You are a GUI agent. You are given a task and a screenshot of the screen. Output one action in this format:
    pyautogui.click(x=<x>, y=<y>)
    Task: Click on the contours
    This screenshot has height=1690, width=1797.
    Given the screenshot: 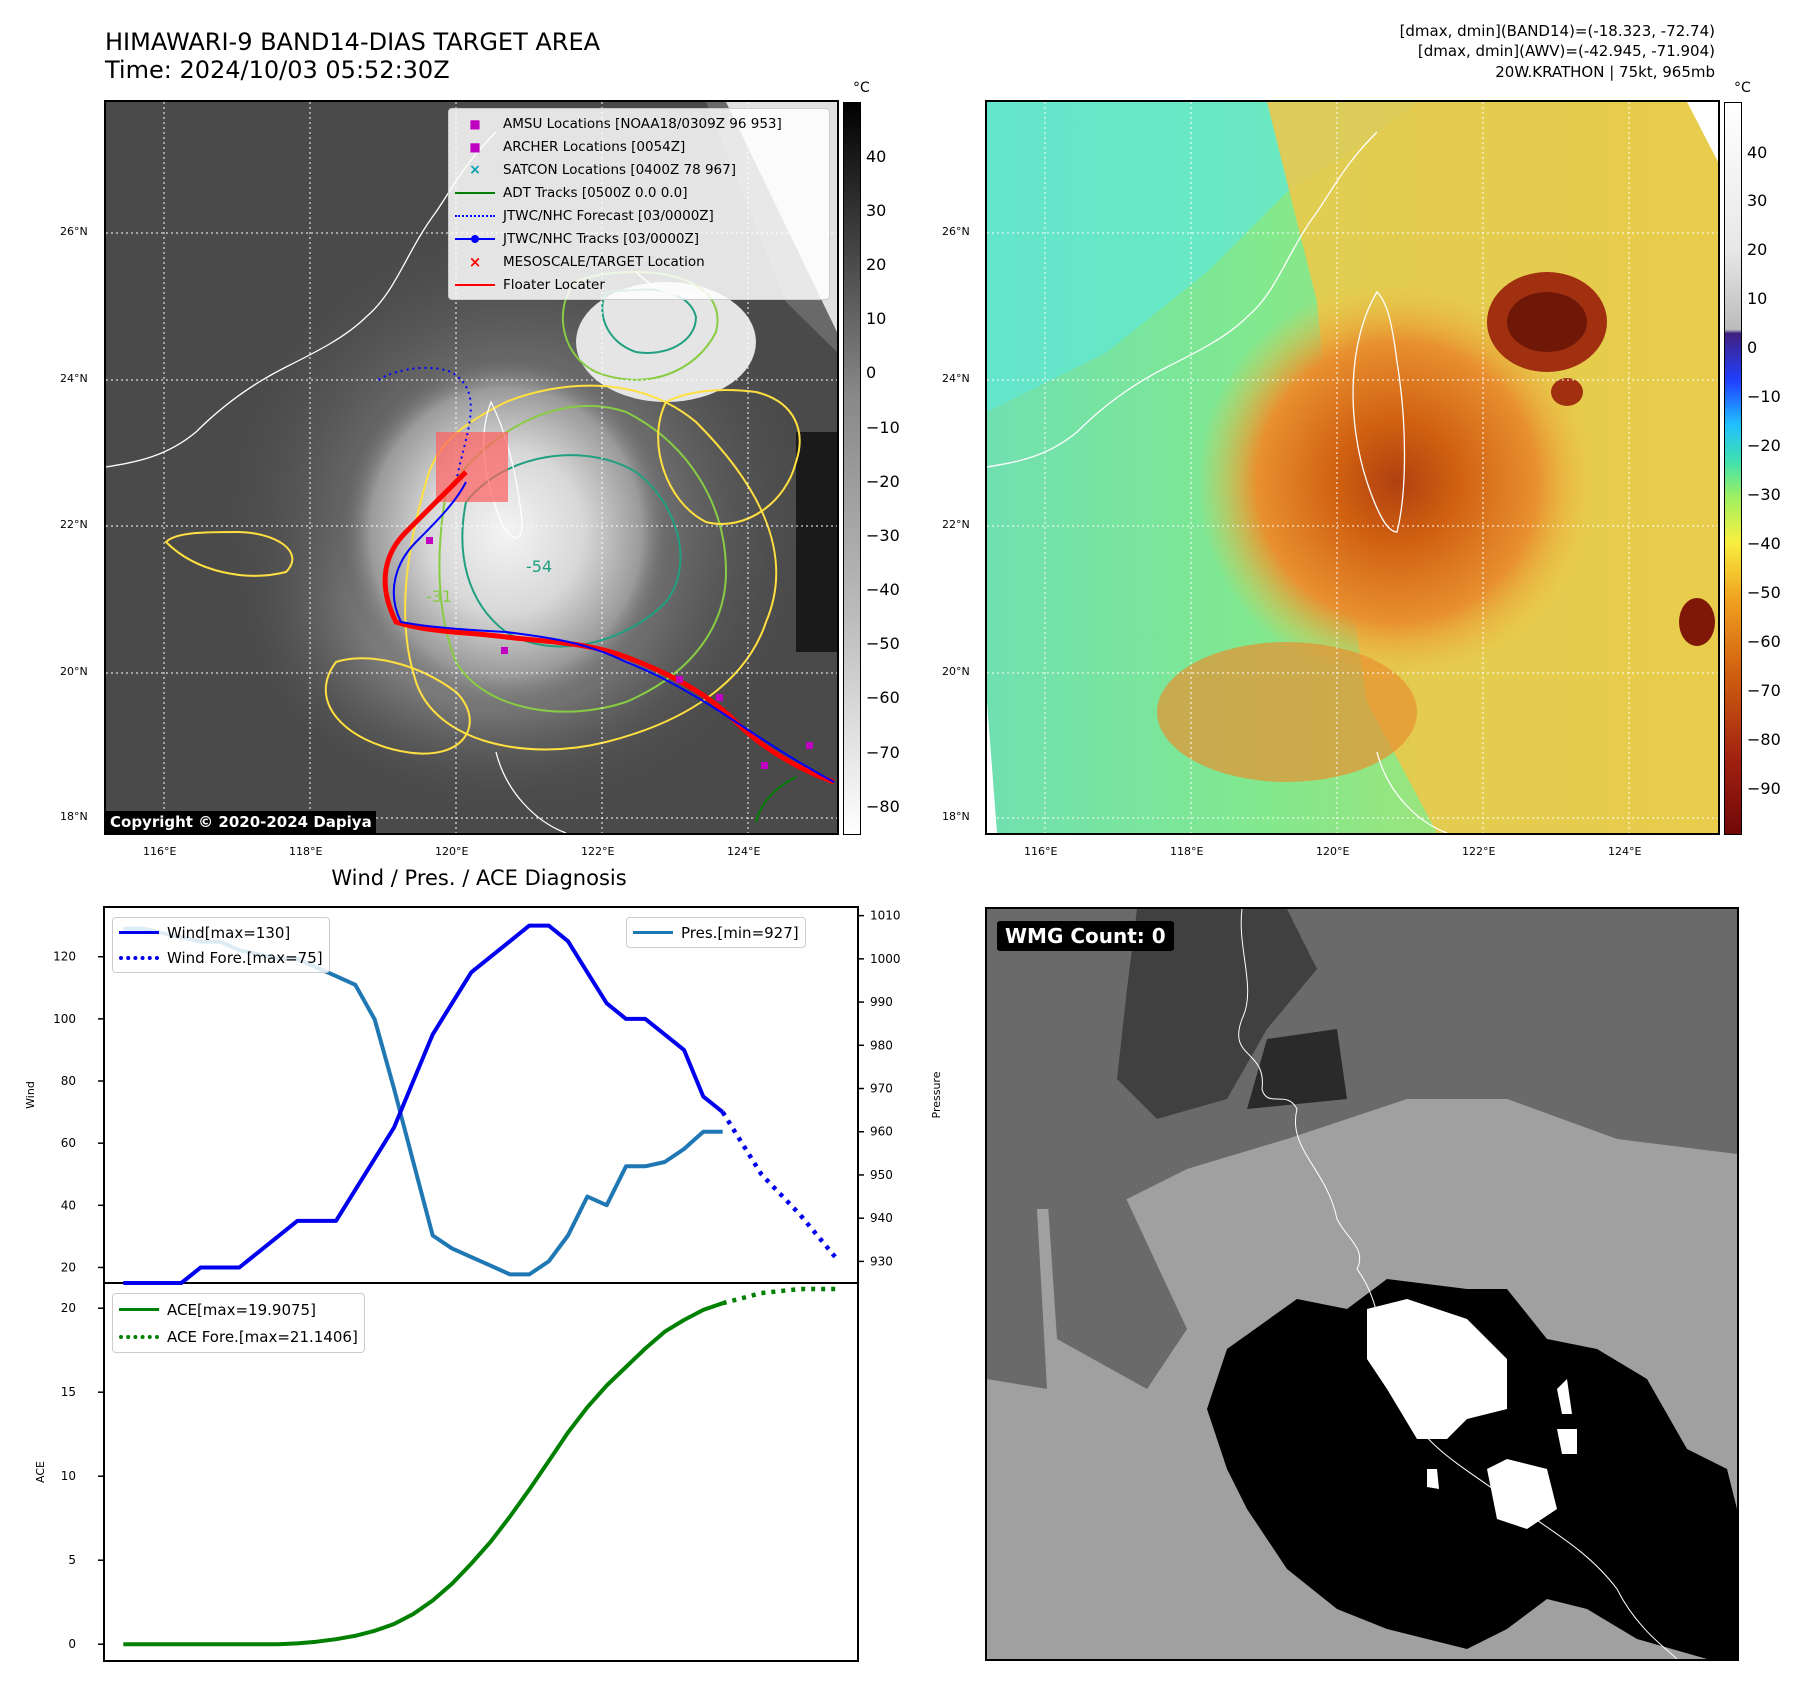 What is the action you would take?
    pyautogui.click(x=482, y=512)
    